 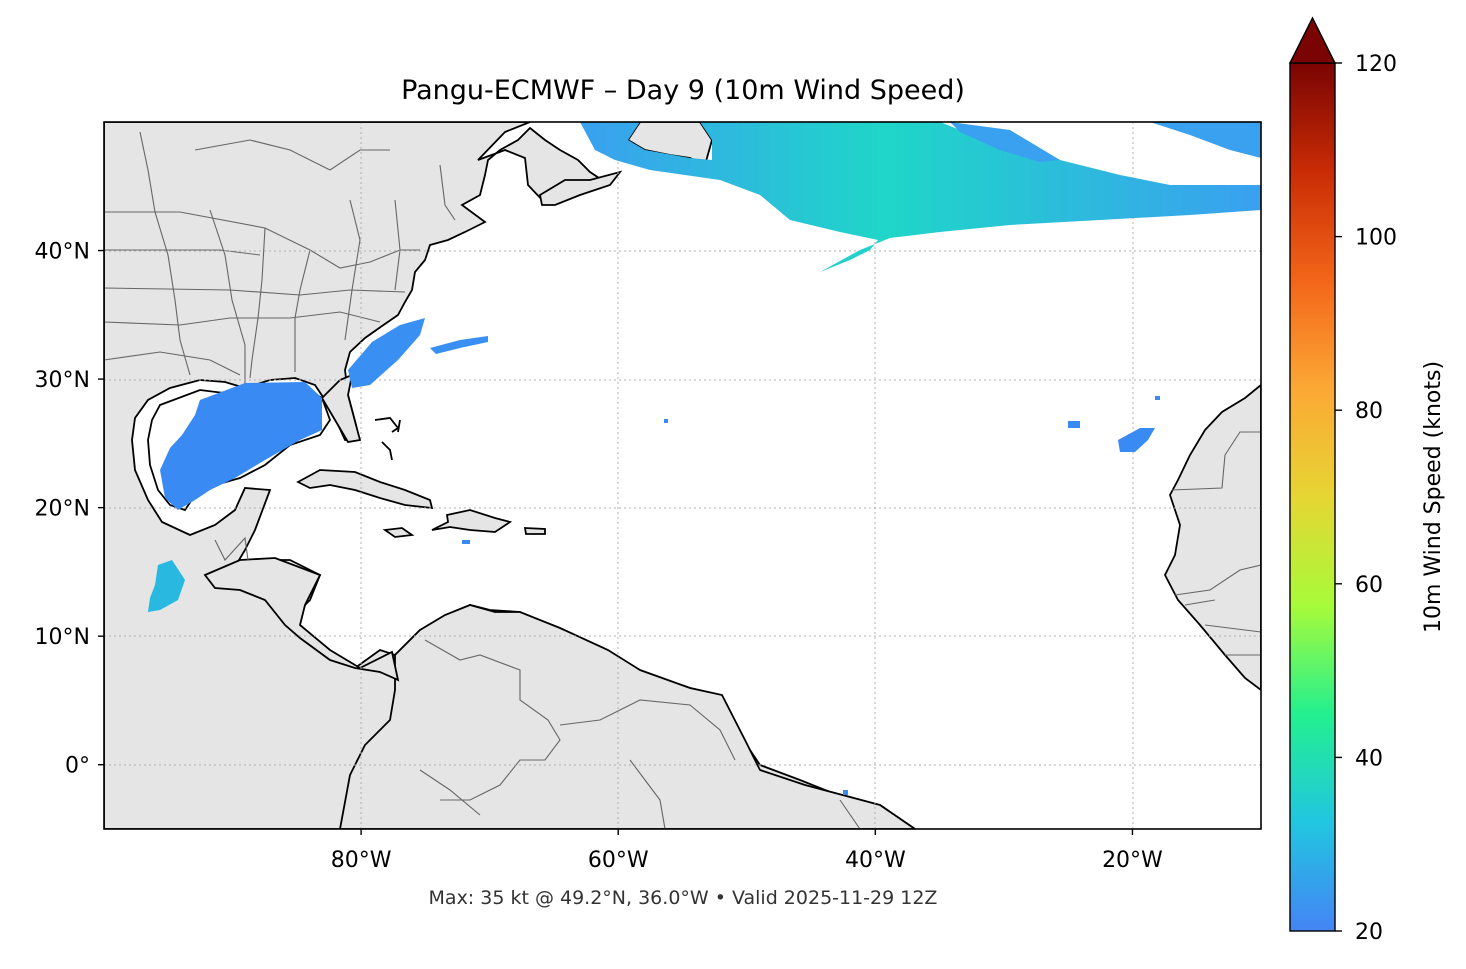 What do you see at coordinates (341, 408) in the screenshot?
I see `land-florida` at bounding box center [341, 408].